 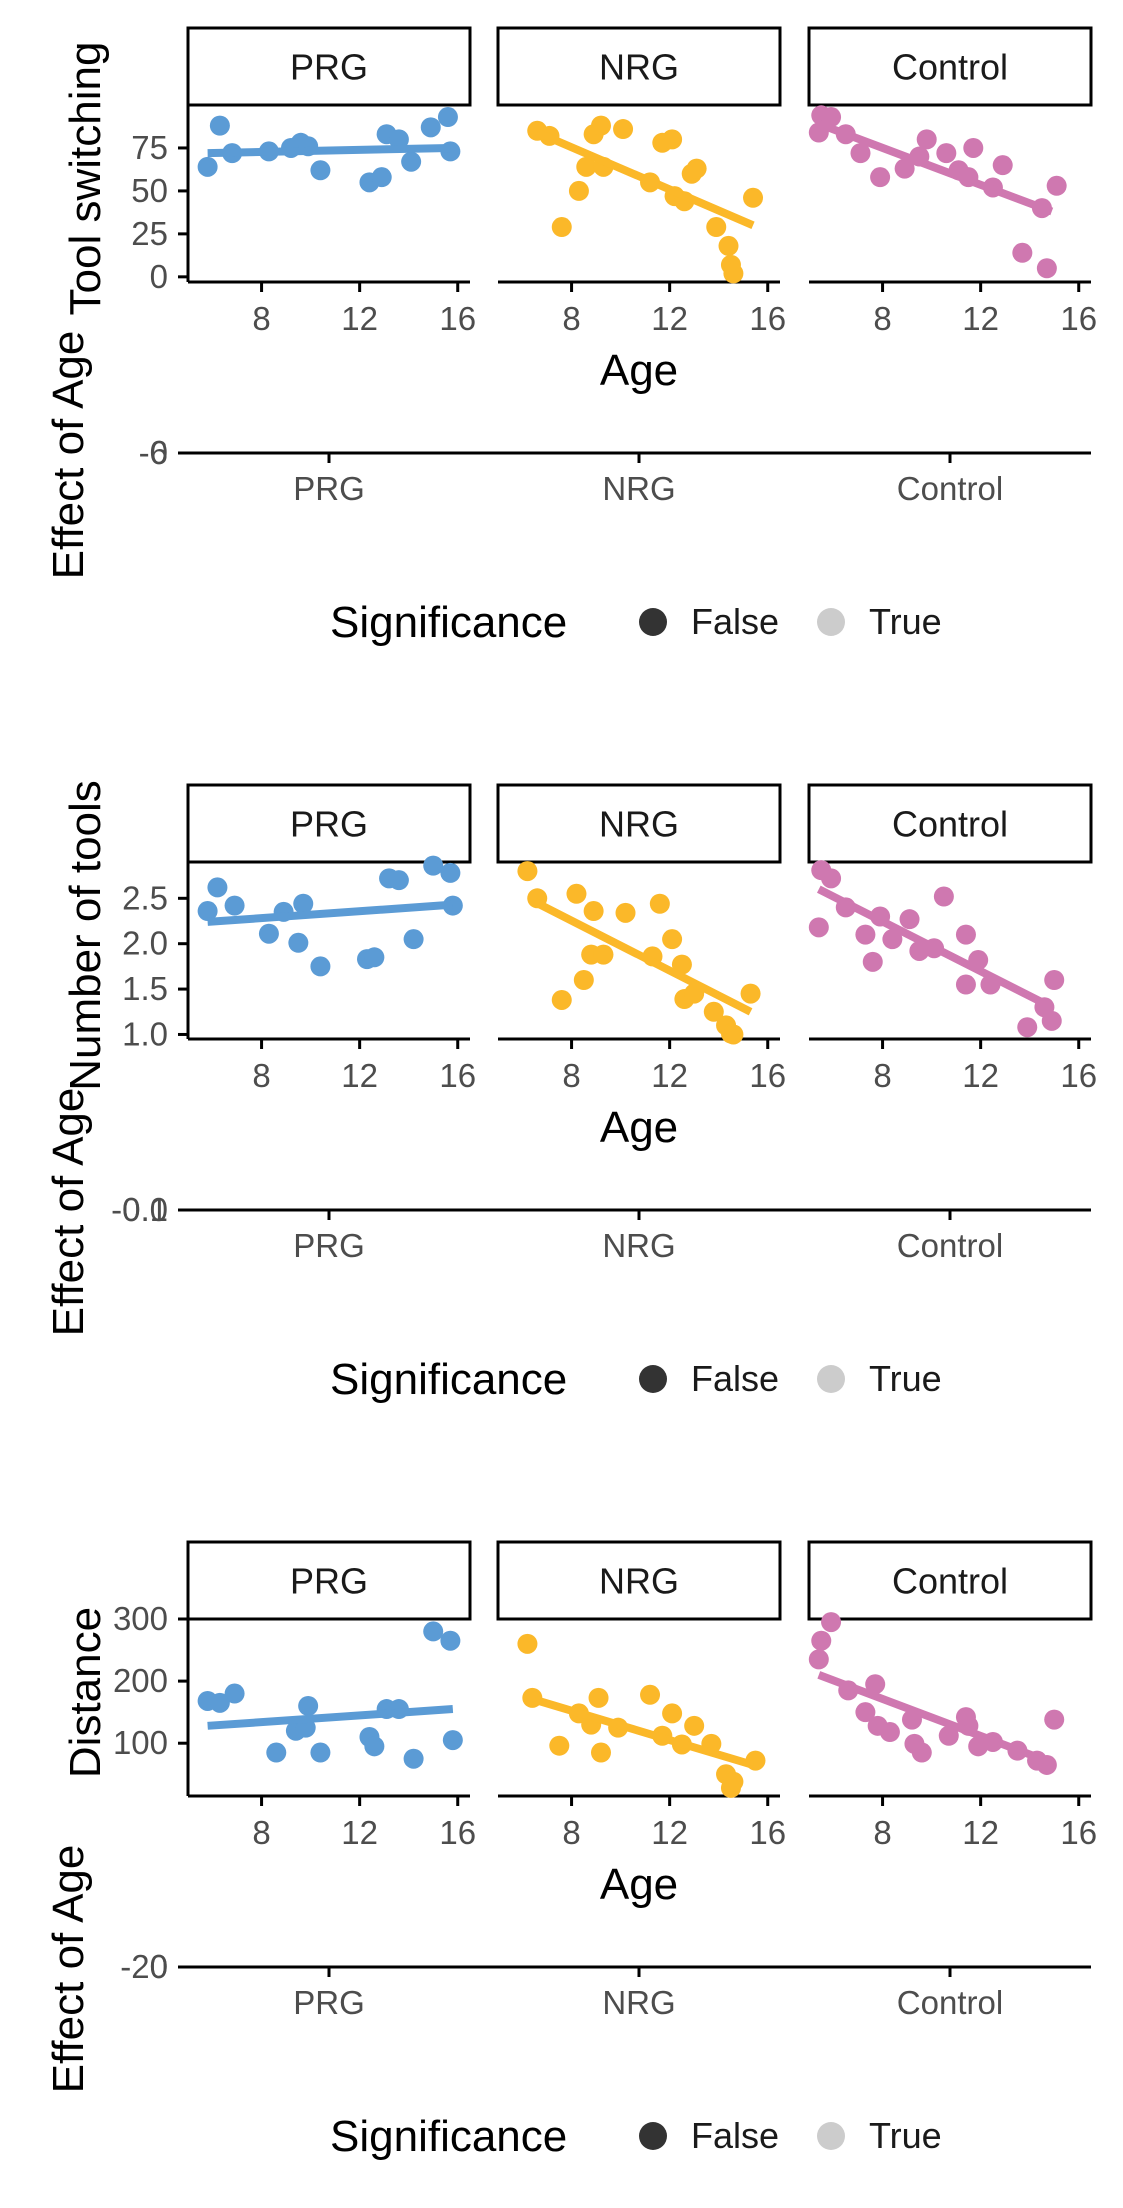 I want to click on y-axis-title: Tool switching, so click(x=85, y=179).